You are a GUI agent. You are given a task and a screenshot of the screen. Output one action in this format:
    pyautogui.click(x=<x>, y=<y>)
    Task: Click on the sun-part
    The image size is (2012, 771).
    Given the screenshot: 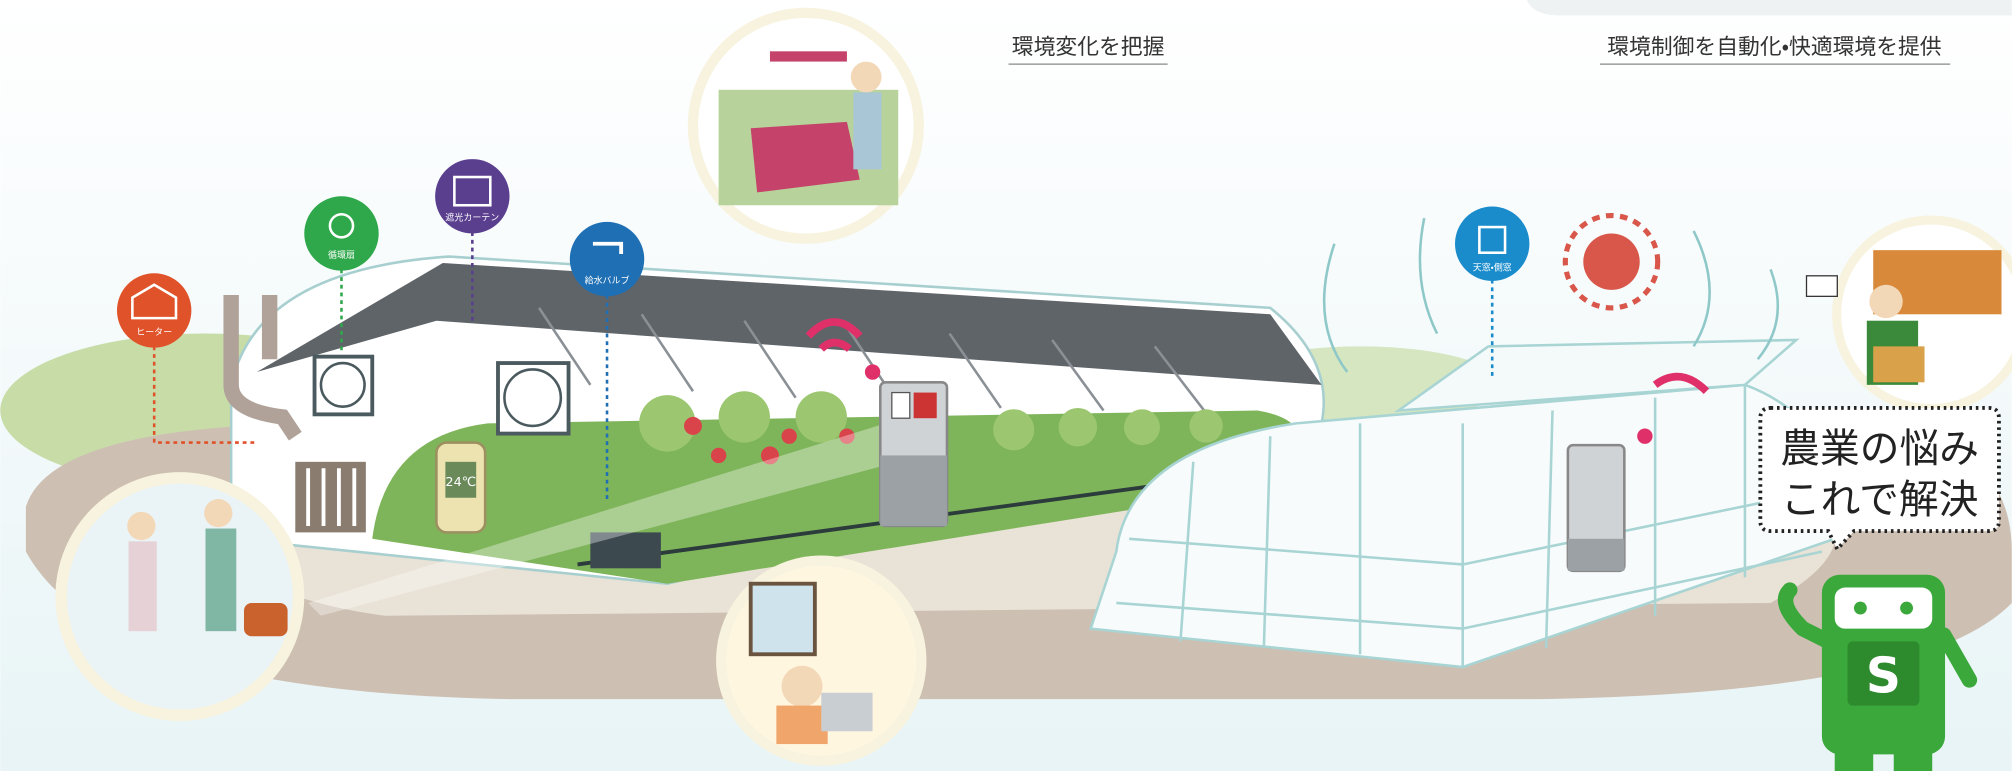 What is the action you would take?
    pyautogui.click(x=1611, y=261)
    